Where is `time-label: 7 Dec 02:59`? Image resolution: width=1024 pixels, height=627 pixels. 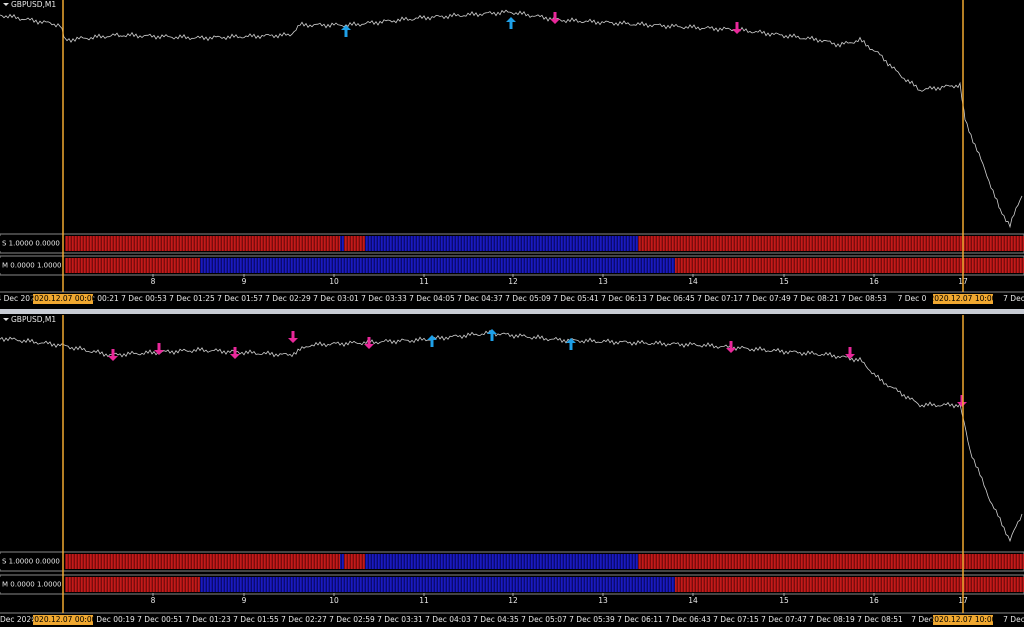
time-label: 7 Dec 02:59 is located at coordinates (352, 619).